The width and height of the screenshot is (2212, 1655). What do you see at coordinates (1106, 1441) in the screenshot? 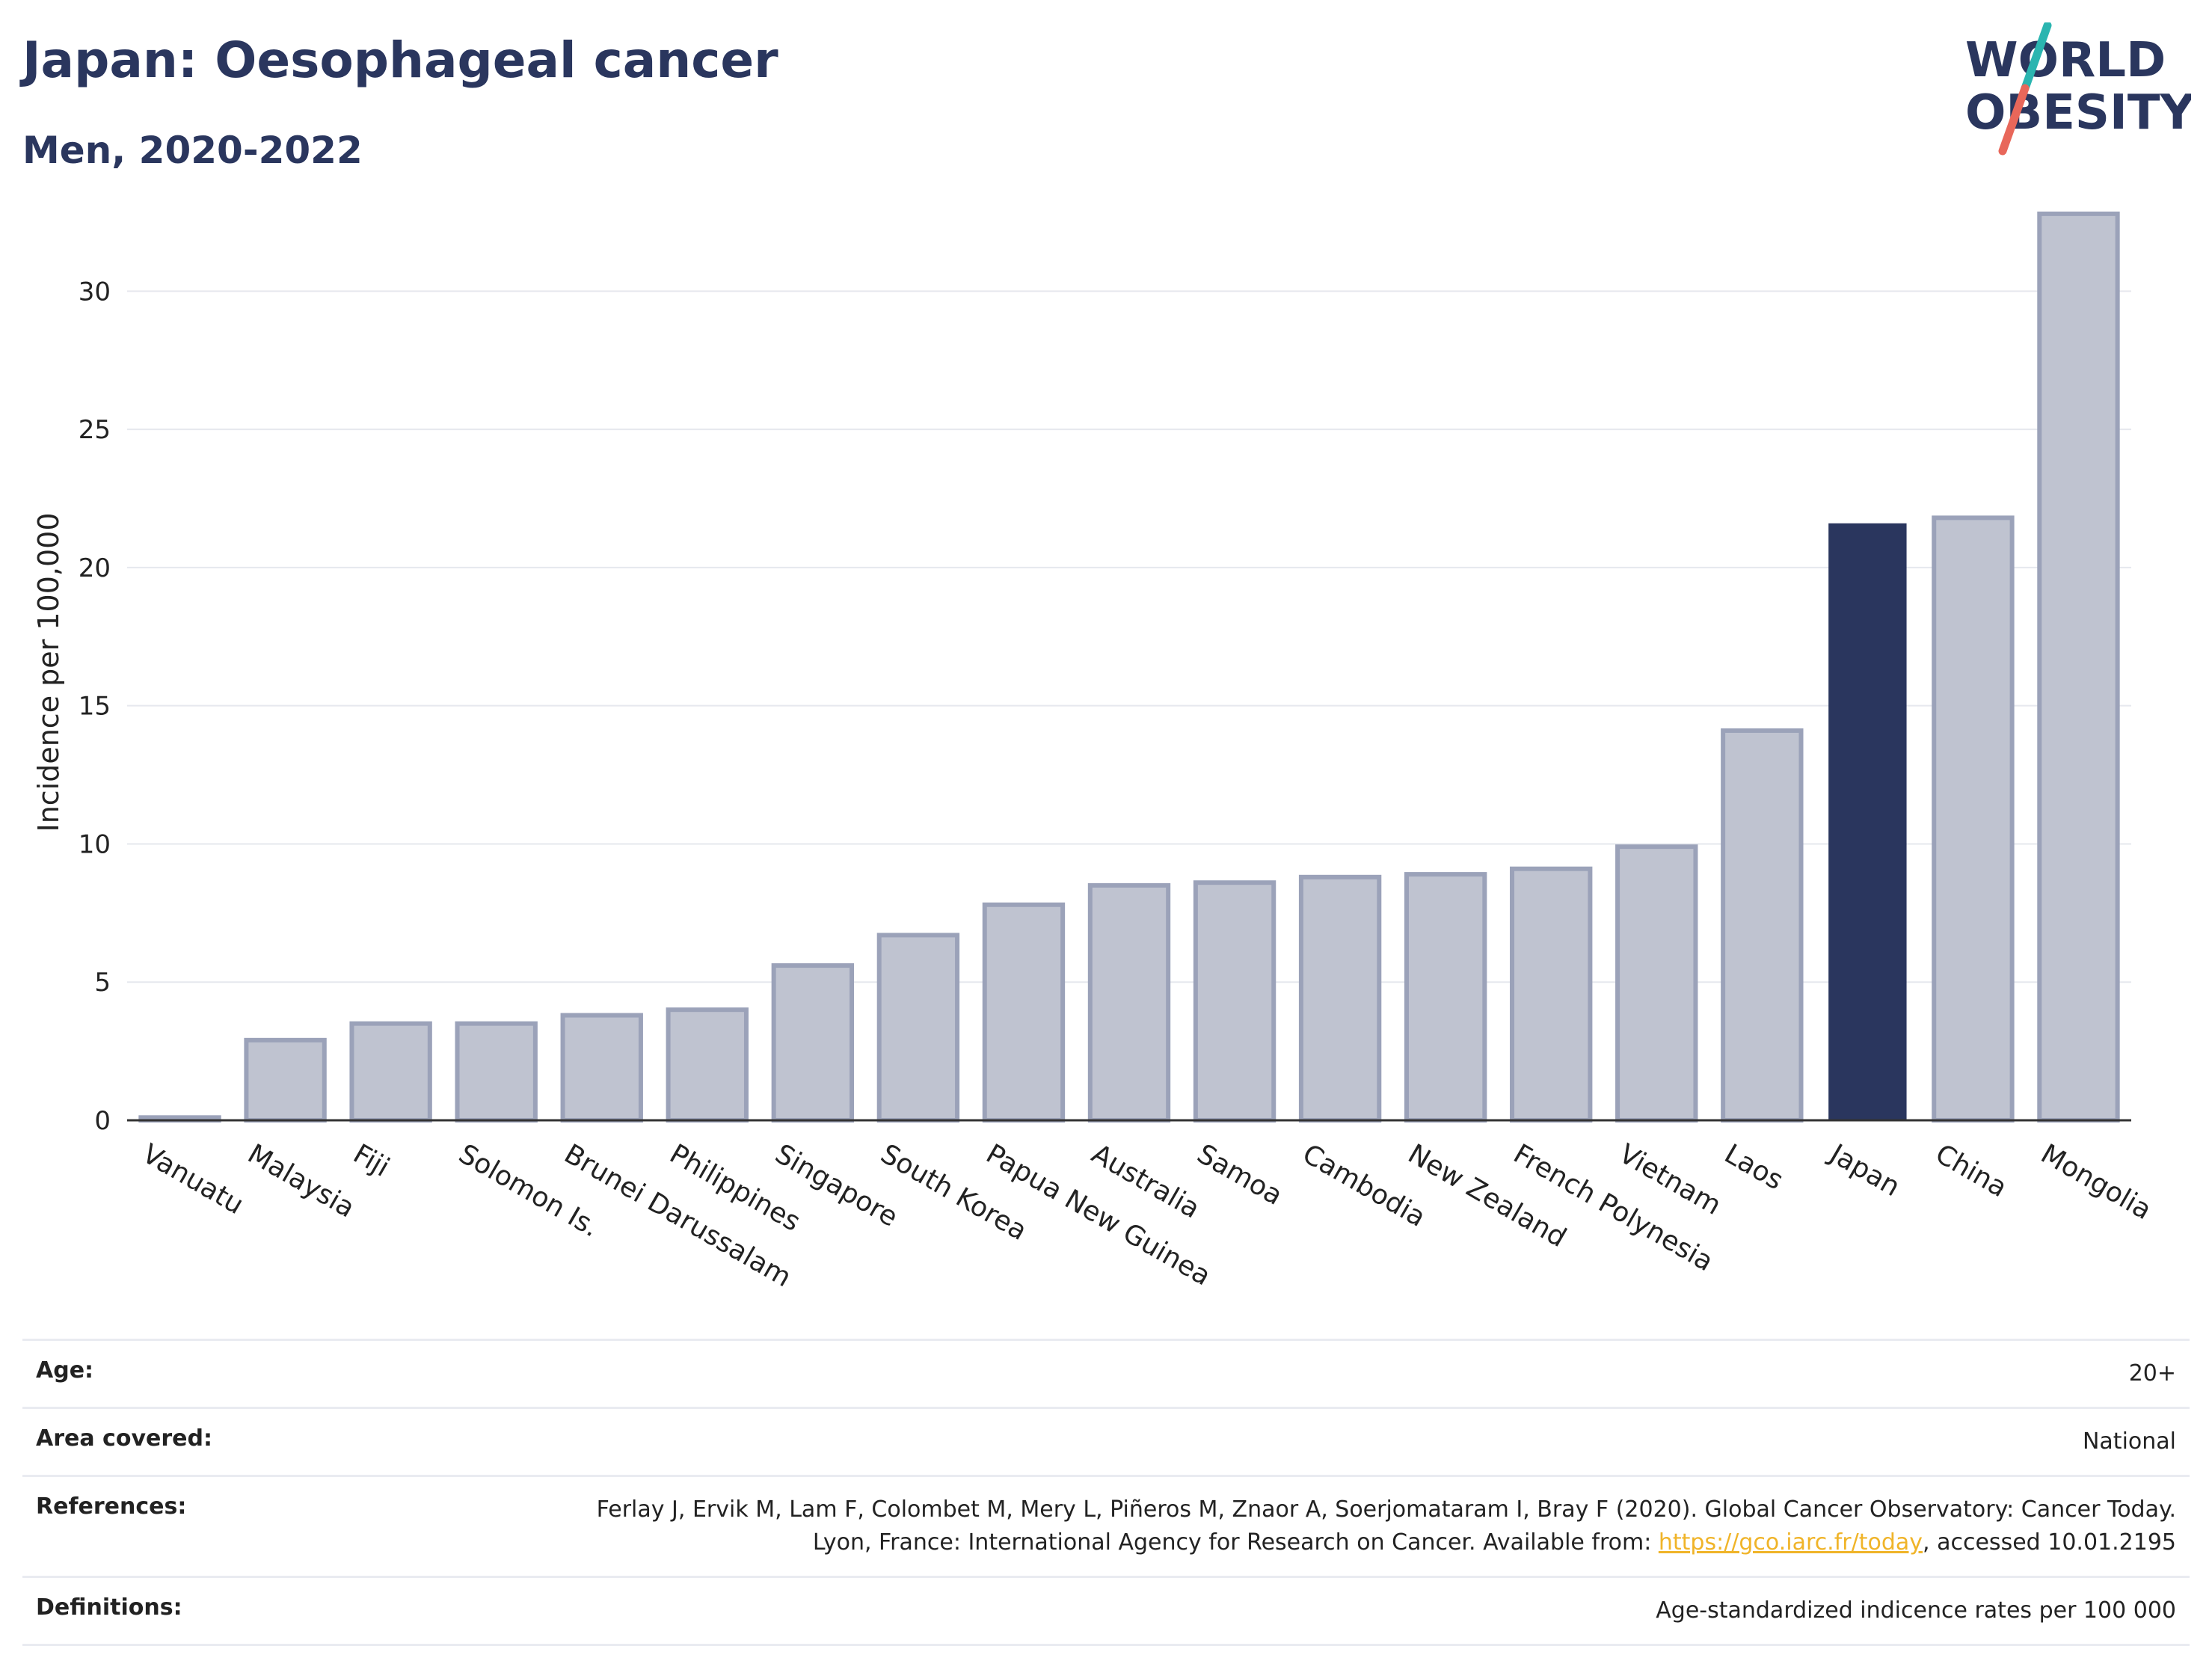
I see `meta-row-area: Area covered: National` at bounding box center [1106, 1441].